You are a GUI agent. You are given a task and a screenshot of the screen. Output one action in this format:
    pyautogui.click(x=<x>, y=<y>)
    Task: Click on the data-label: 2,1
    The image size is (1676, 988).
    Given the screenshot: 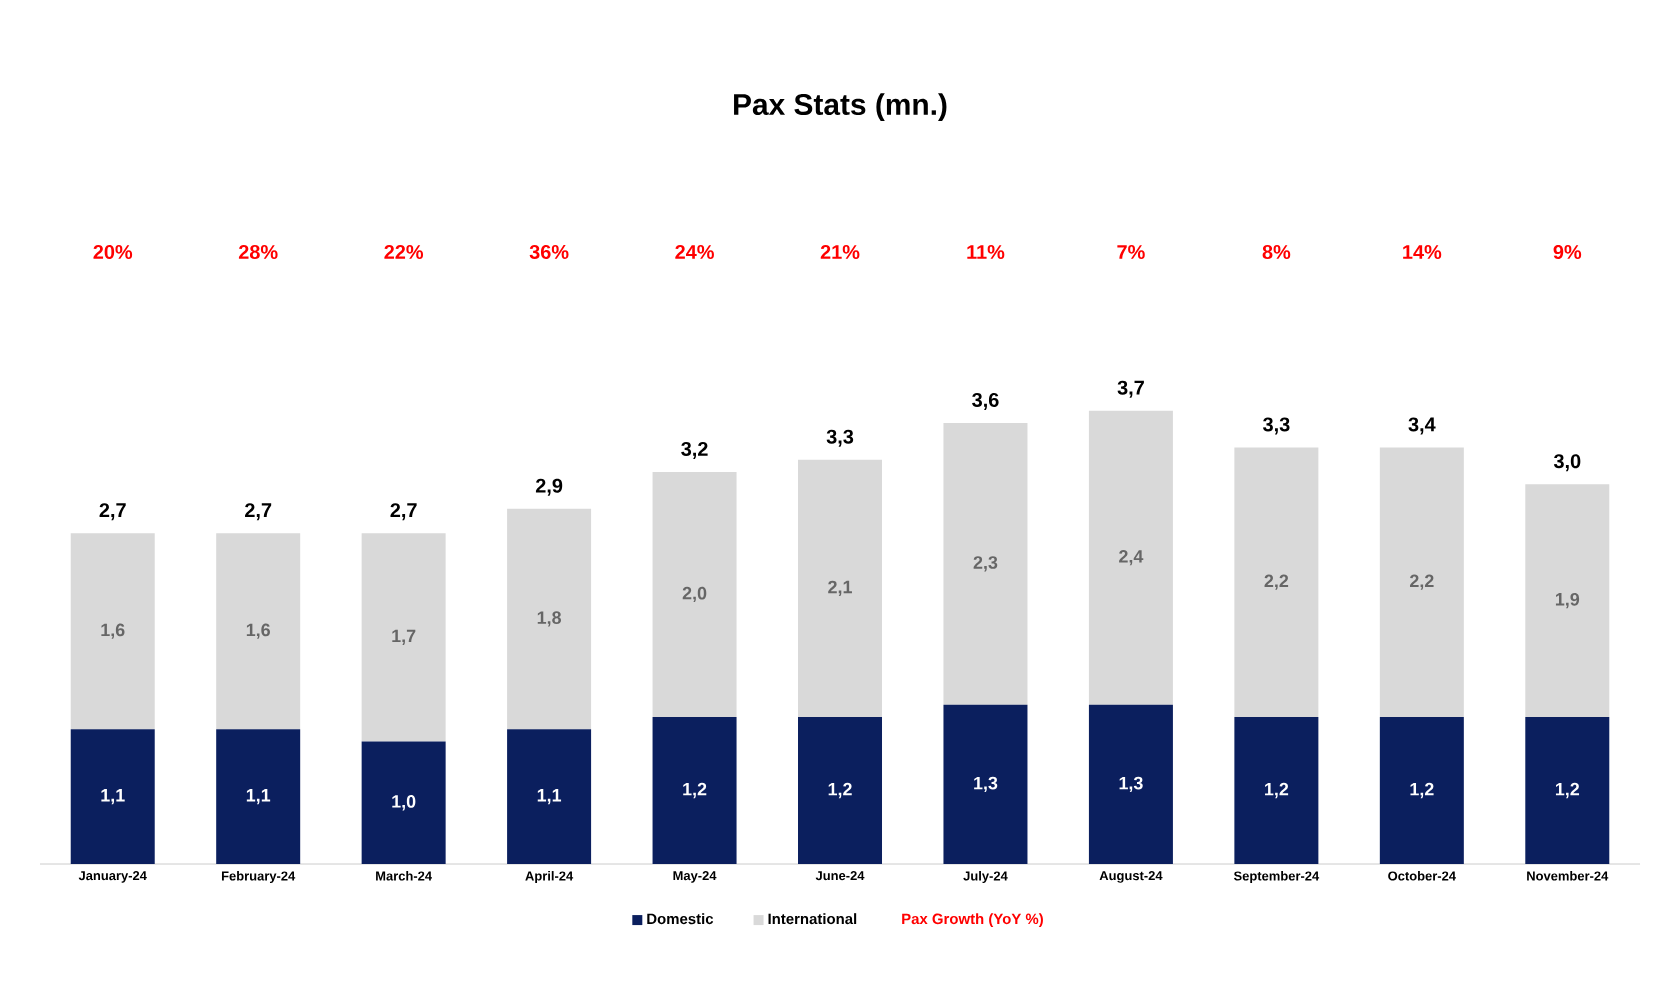 What is the action you would take?
    pyautogui.click(x=840, y=588)
    